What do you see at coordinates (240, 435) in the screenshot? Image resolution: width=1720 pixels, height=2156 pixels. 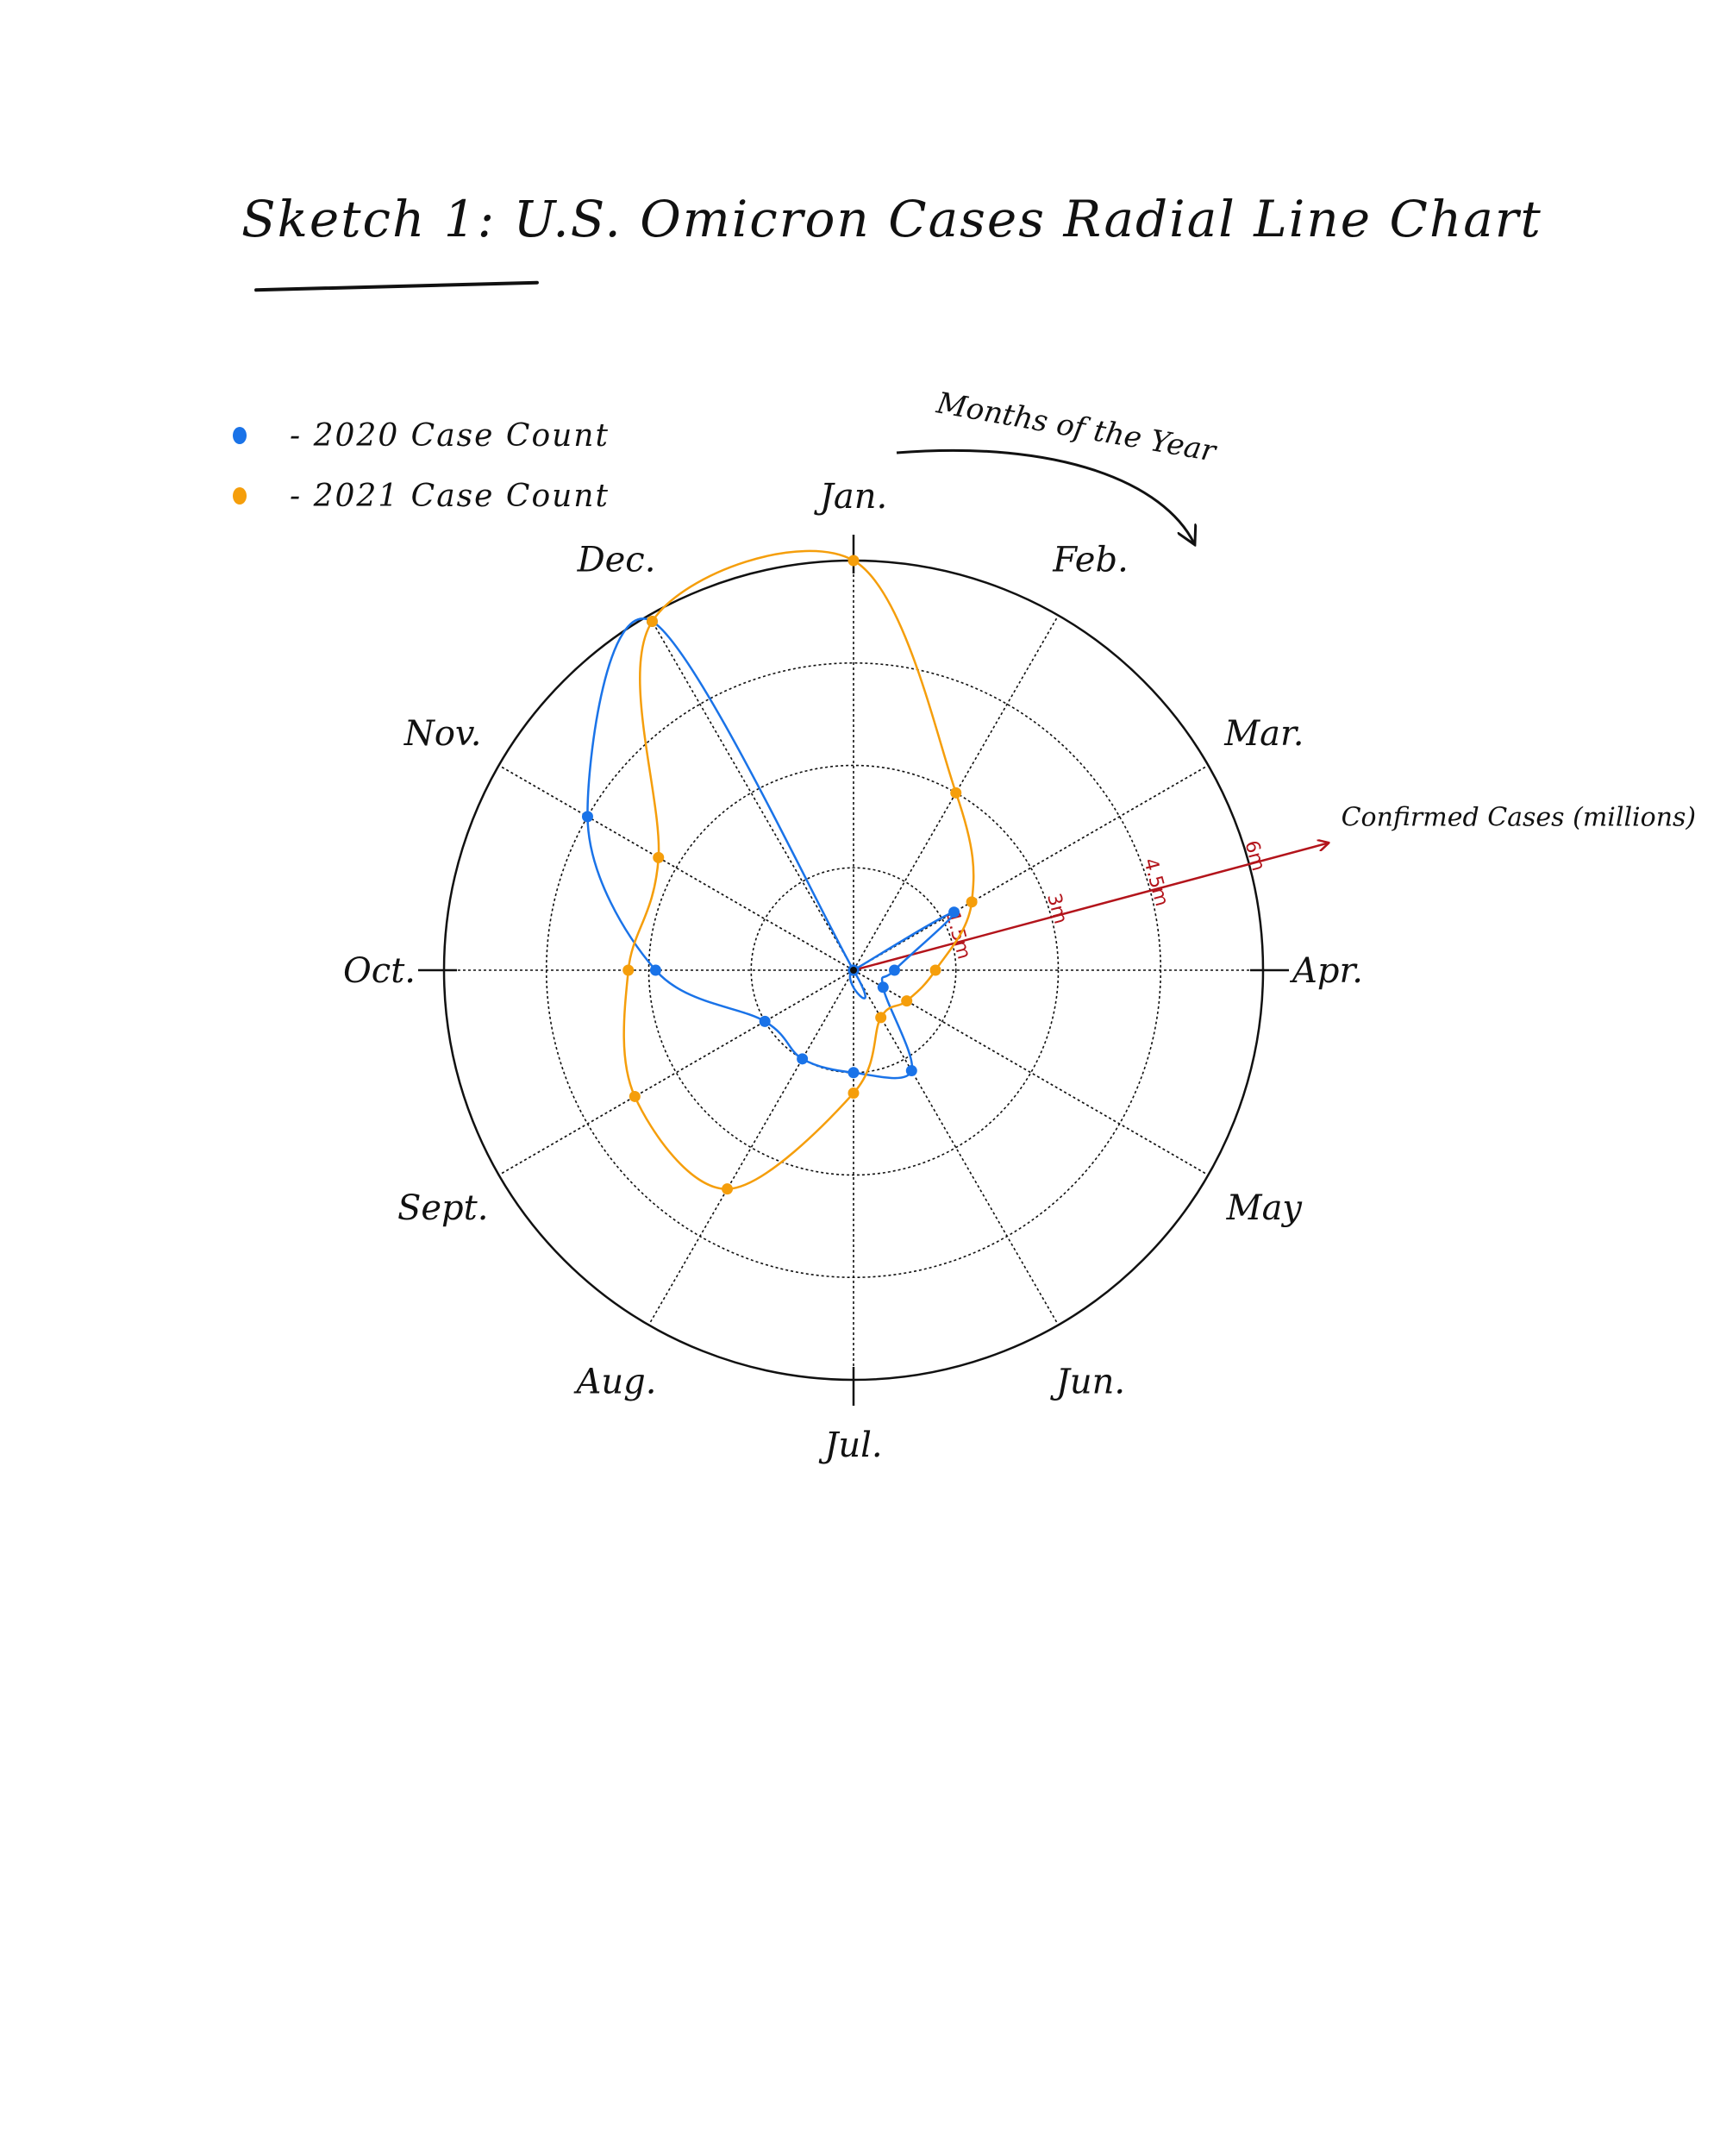 I see `legend-swatch-2020` at bounding box center [240, 435].